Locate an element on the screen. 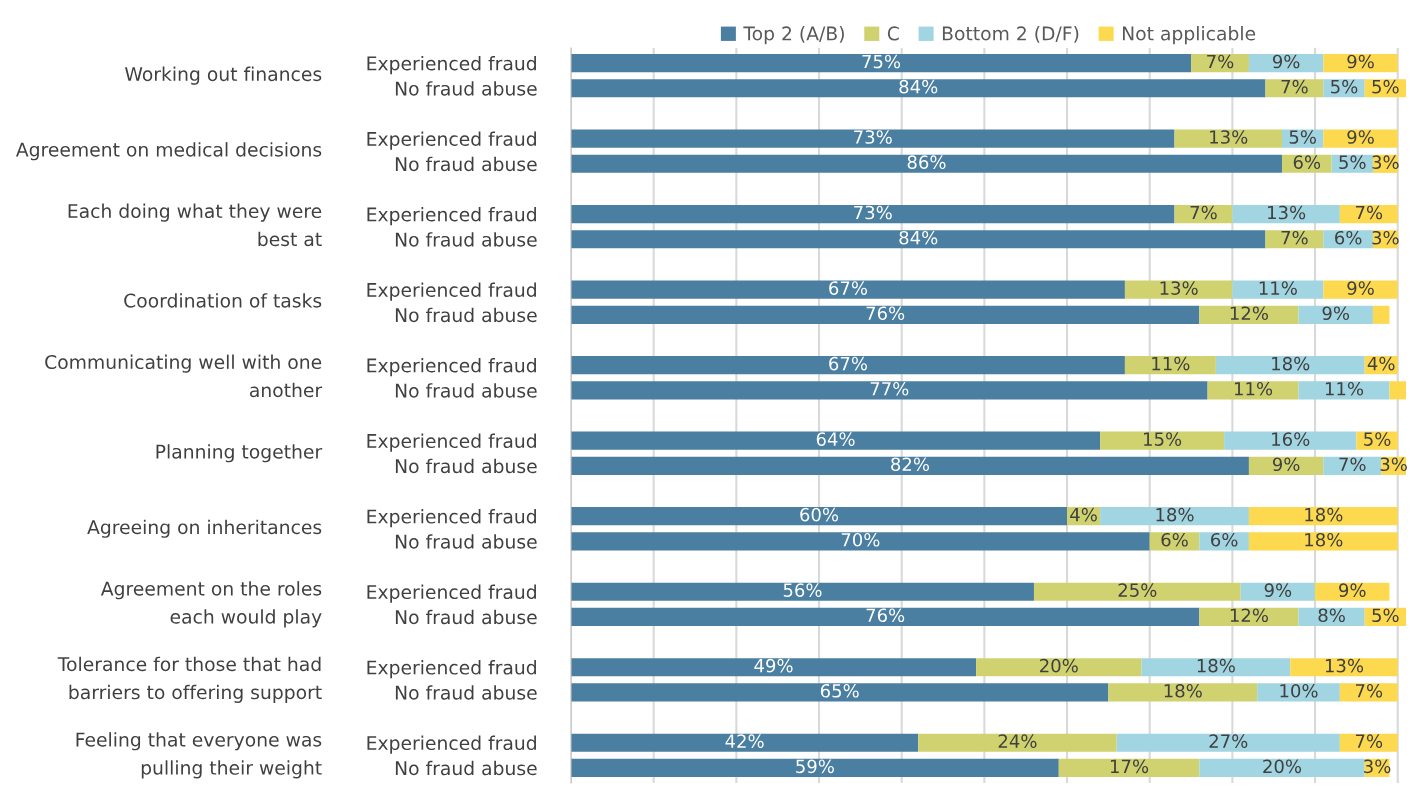  data-label: 82% is located at coordinates (910, 464).